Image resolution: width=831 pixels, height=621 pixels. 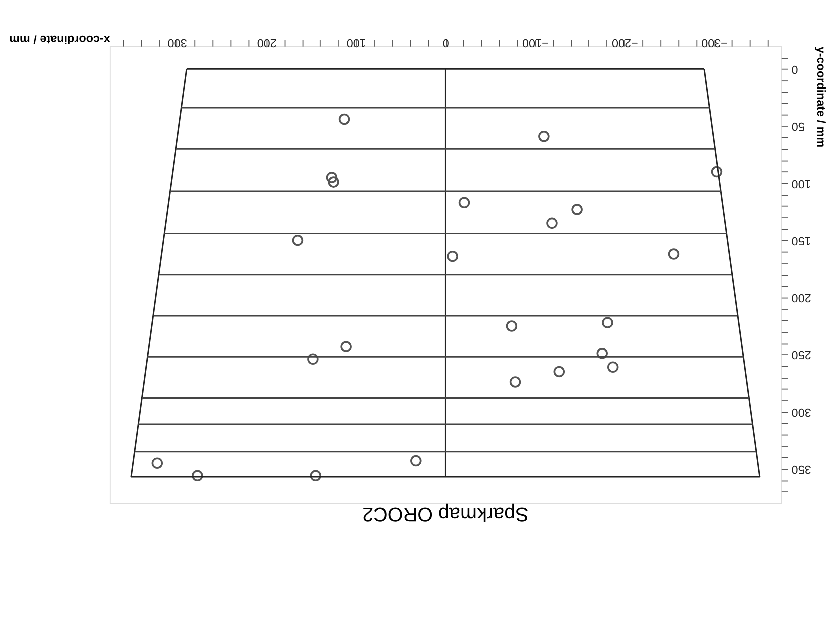 I want to click on x-tick-label: −200, so click(x=625, y=43).